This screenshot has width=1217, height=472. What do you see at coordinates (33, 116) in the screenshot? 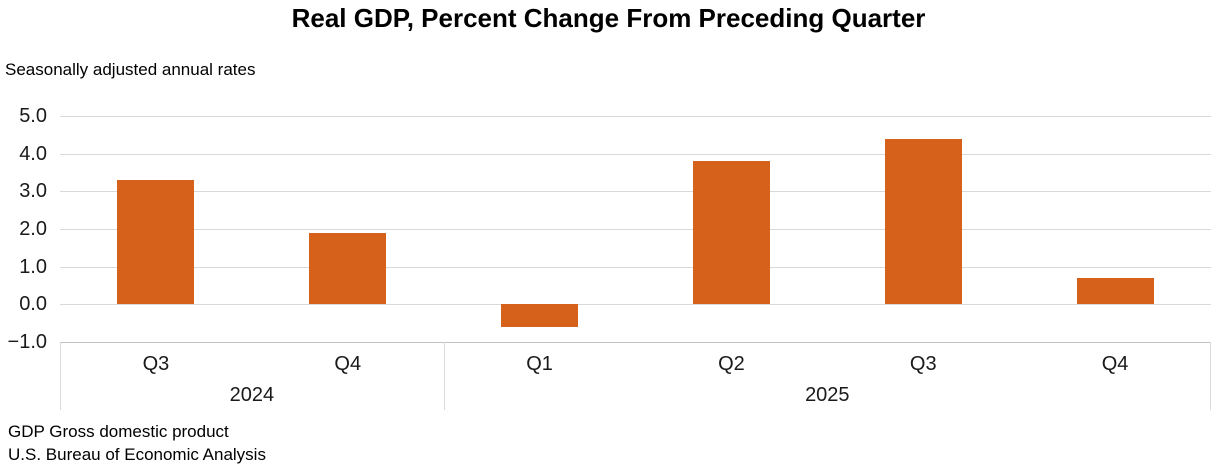
I see `y-tick-label: 5.0` at bounding box center [33, 116].